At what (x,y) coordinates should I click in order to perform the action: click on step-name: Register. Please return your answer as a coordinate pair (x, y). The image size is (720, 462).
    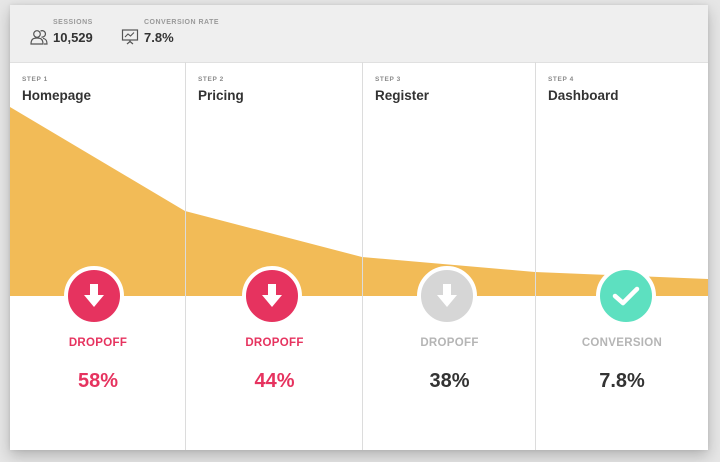
    Looking at the image, I should click on (402, 95).